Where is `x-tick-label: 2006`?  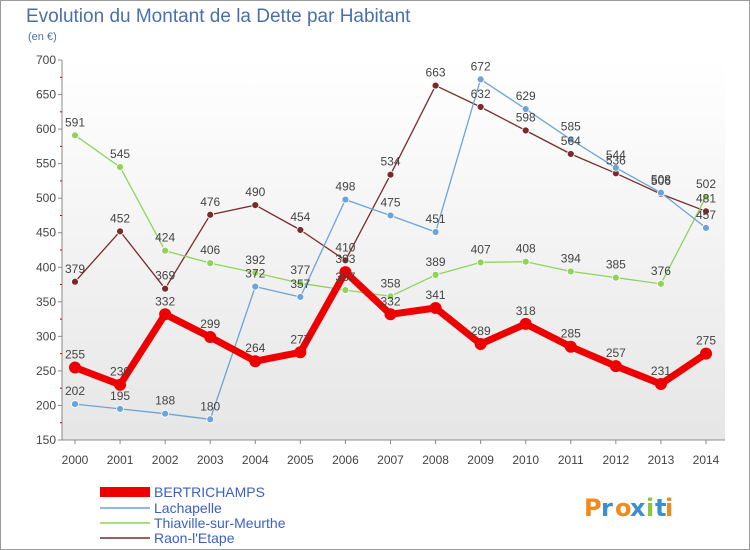 x-tick-label: 2006 is located at coordinates (345, 460).